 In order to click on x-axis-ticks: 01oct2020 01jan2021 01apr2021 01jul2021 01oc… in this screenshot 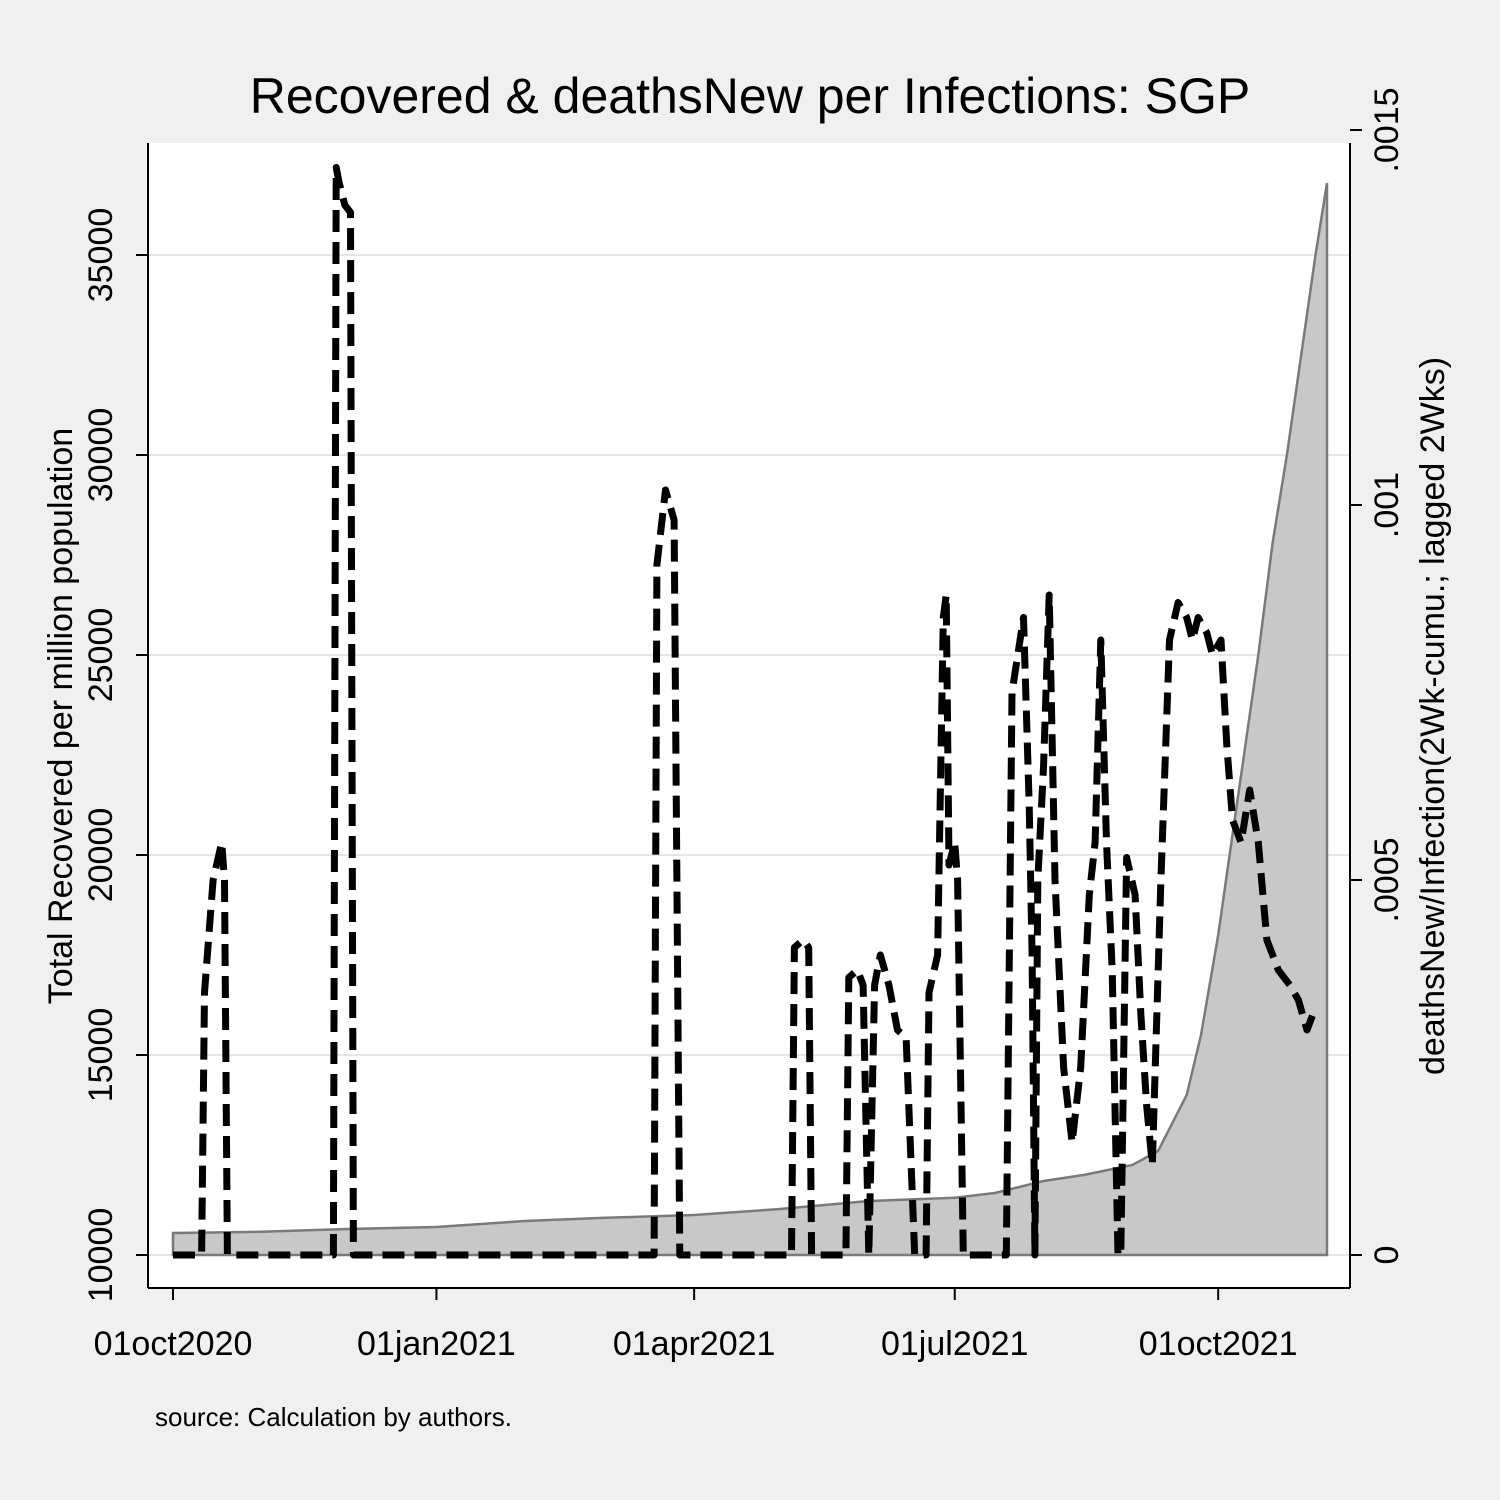, I will do `click(696, 1325)`.